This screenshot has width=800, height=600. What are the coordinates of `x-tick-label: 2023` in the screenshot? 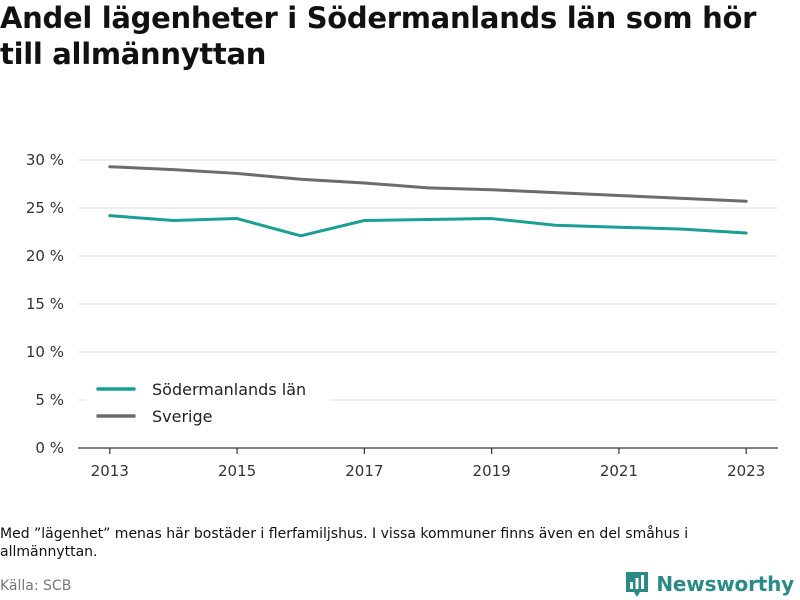 It's located at (746, 471).